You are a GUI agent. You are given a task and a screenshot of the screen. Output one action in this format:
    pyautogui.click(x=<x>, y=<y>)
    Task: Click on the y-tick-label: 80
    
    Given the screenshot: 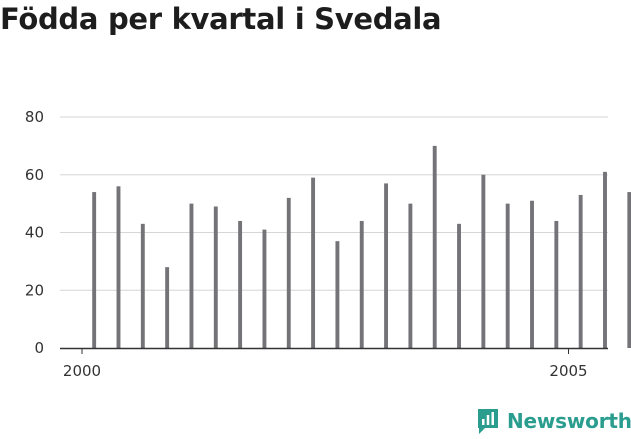 What is the action you would take?
    pyautogui.click(x=34, y=117)
    